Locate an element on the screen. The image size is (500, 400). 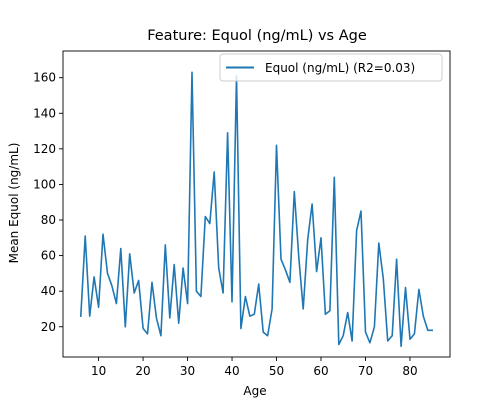
y-tick-label: 100 is located at coordinates (44, 184).